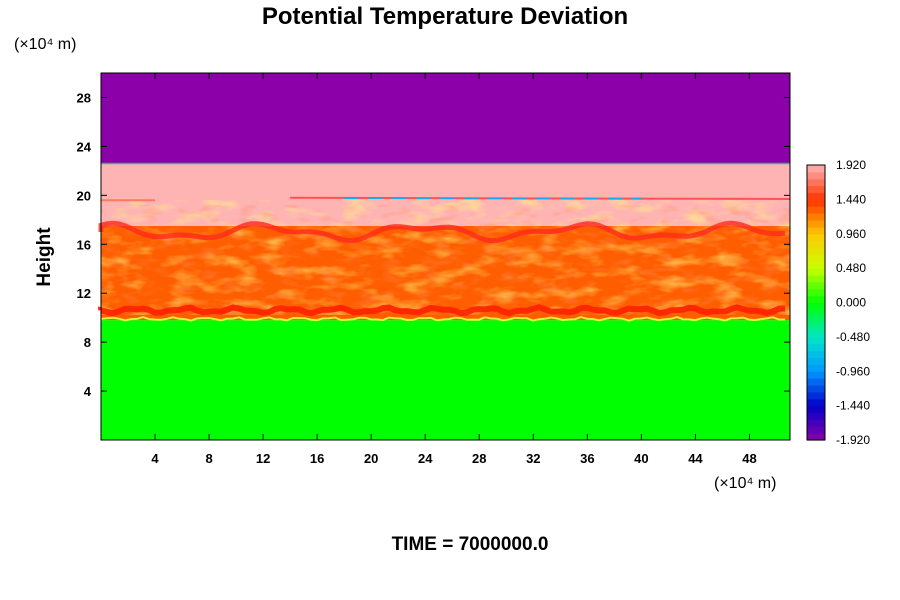 The image size is (900, 600). I want to click on y-tick-label: 16, so click(84, 244).